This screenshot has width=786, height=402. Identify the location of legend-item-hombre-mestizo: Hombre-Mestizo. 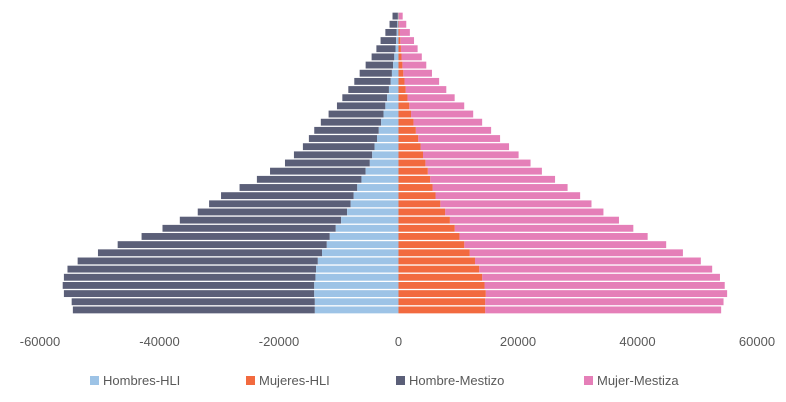
(450, 380).